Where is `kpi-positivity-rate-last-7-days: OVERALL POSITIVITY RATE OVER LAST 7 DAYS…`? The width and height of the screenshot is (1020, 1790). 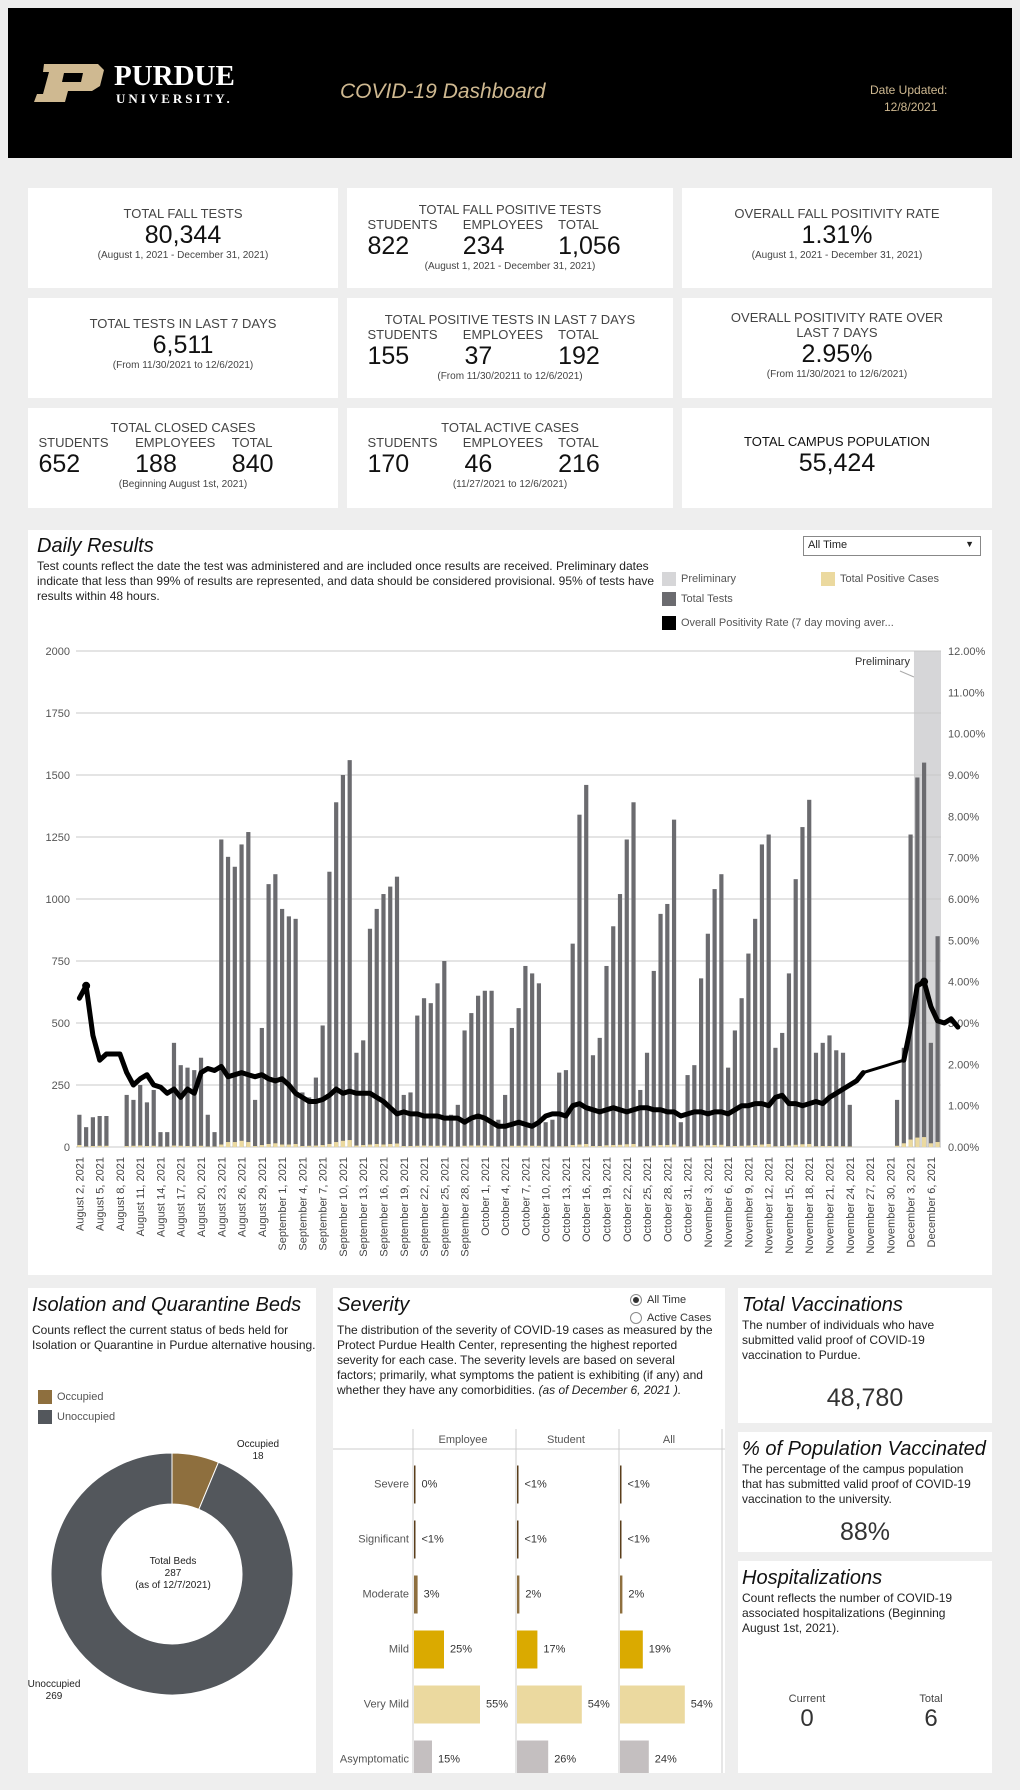 kpi-positivity-rate-last-7-days: OVERALL POSITIVITY RATE OVER LAST 7 DAYS… is located at coordinates (837, 348).